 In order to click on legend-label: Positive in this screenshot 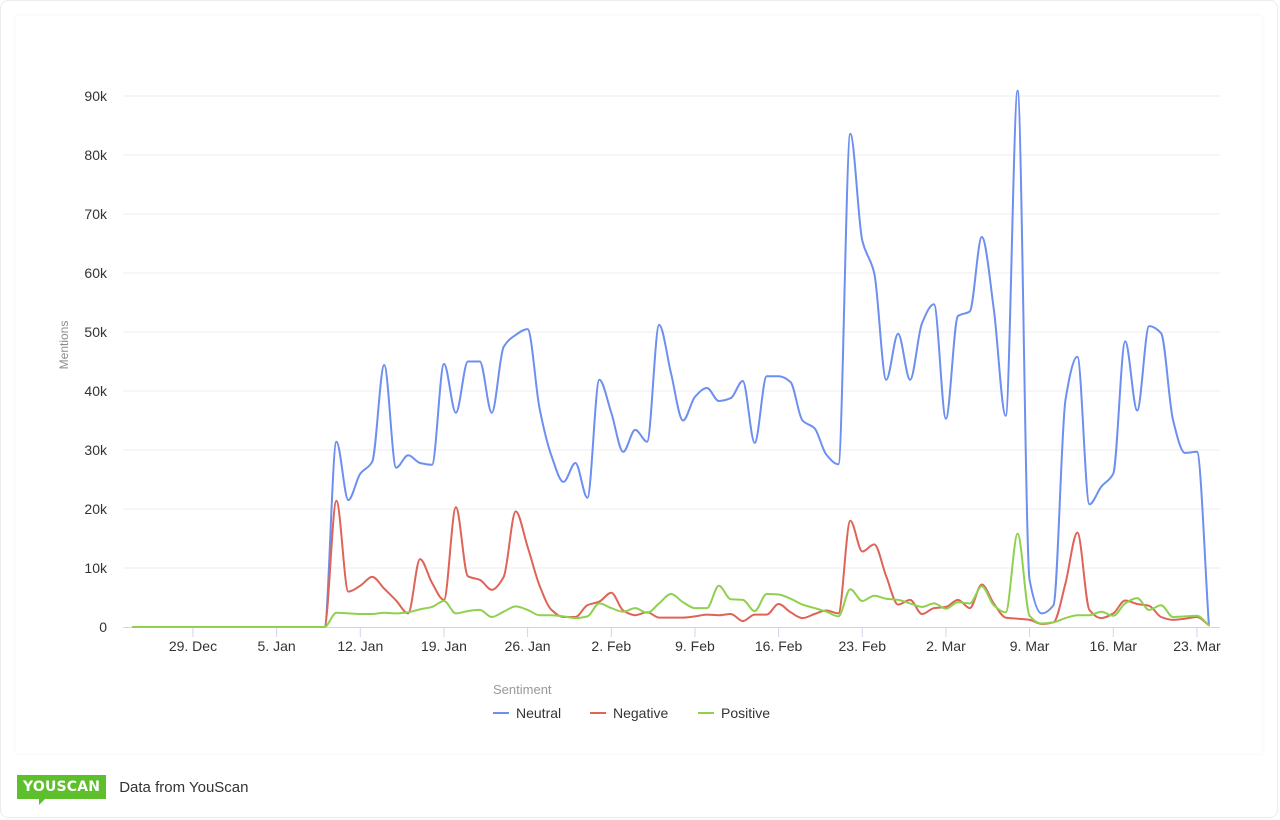, I will do `click(745, 713)`.